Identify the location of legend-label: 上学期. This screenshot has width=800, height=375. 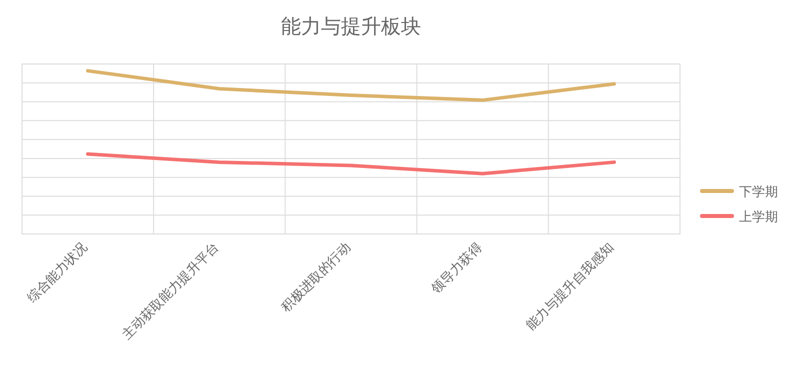
(758, 217).